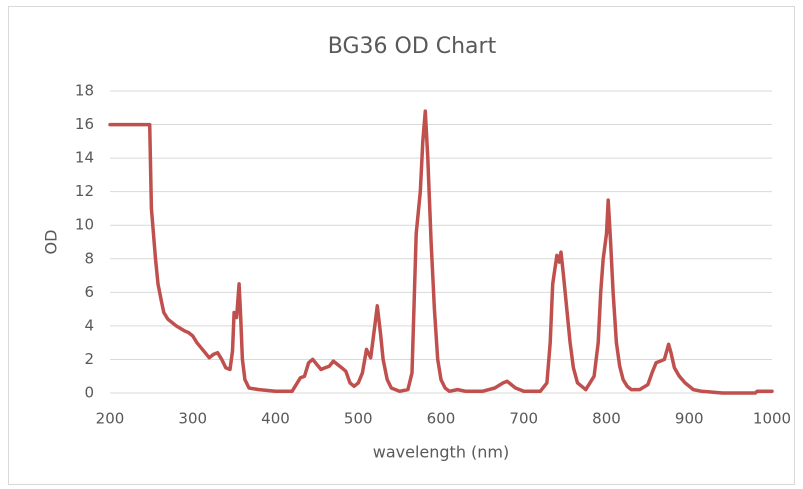  What do you see at coordinates (84, 225) in the screenshot?
I see `y-tick-label: 10` at bounding box center [84, 225].